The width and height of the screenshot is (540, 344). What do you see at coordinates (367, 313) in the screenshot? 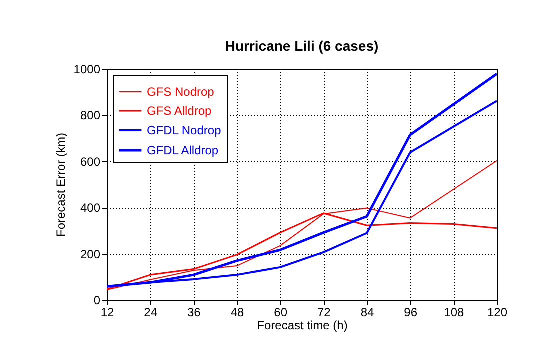
I see `x-tick-label: 84` at bounding box center [367, 313].